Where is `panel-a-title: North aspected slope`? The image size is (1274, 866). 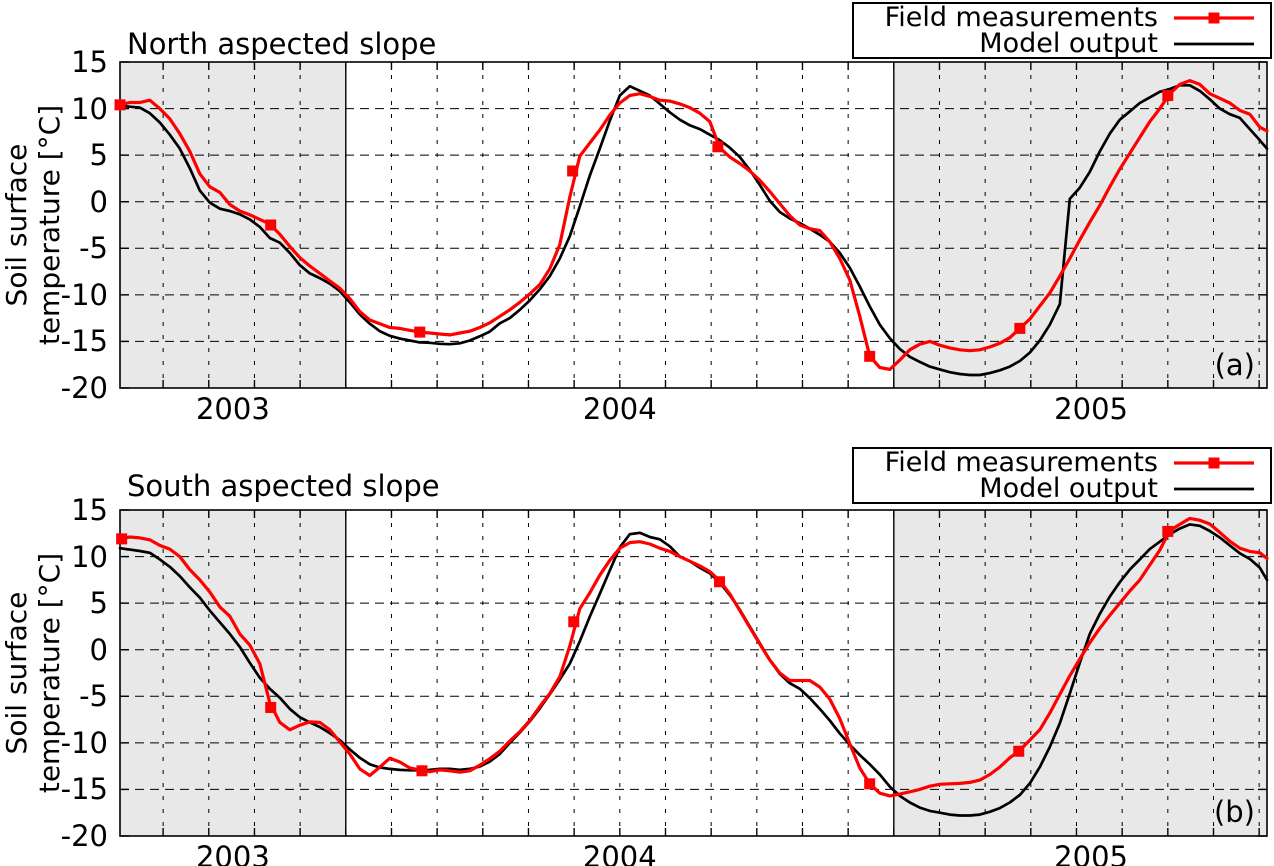
panel-a-title: North aspected slope is located at coordinates (282, 44).